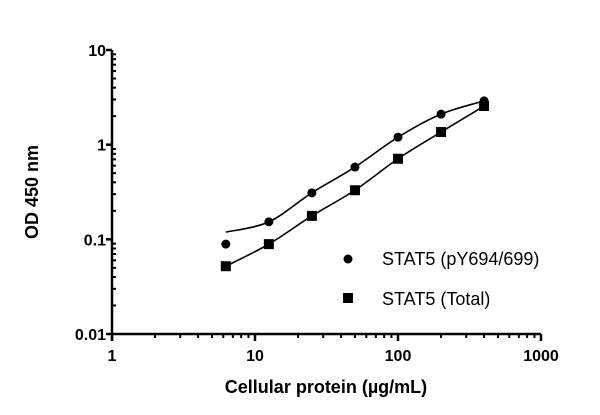  I want to click on x-axis: 1 10 100 1000, so click(333, 348).